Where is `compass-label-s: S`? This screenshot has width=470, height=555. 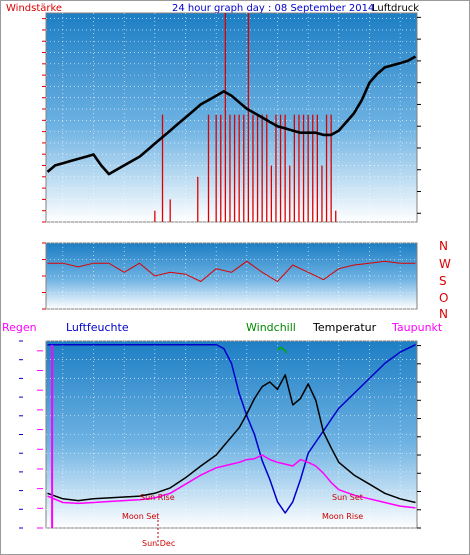 compass-label-s: S is located at coordinates (443, 281).